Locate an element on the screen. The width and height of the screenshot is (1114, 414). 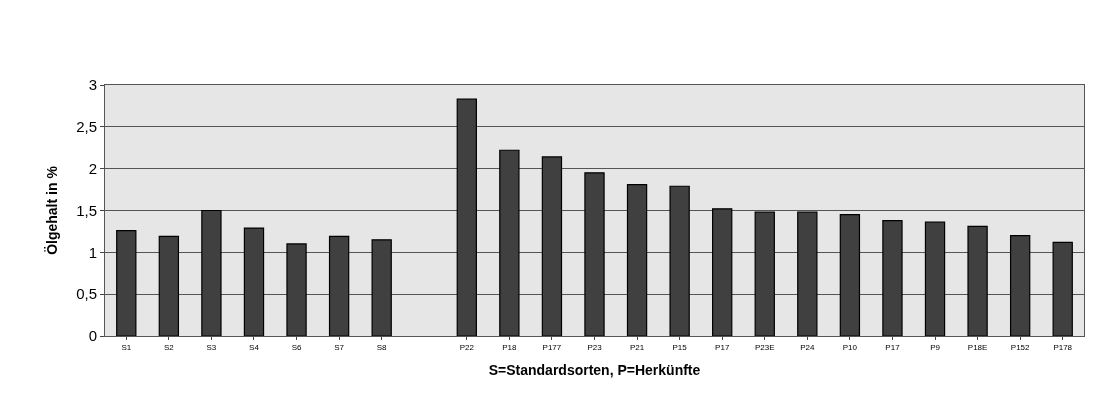
y-tick-label: 1 is located at coordinates (92, 252).